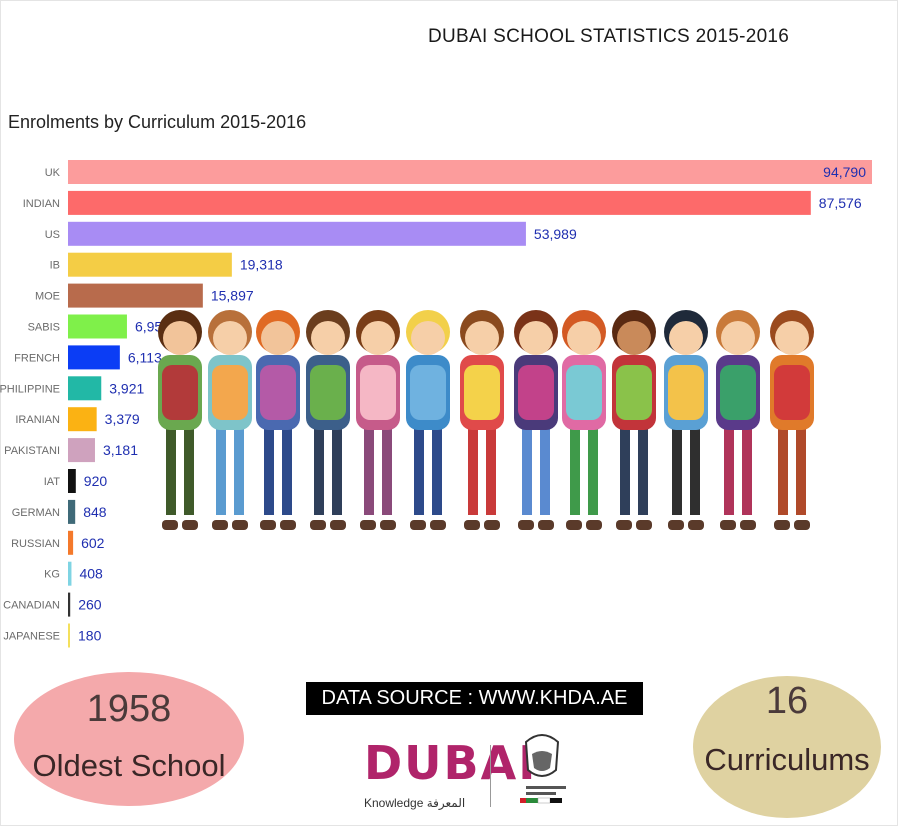 Image resolution: width=900 pixels, height=829 pixels. What do you see at coordinates (37, 358) in the screenshot?
I see `category-label-french: FRENCH` at bounding box center [37, 358].